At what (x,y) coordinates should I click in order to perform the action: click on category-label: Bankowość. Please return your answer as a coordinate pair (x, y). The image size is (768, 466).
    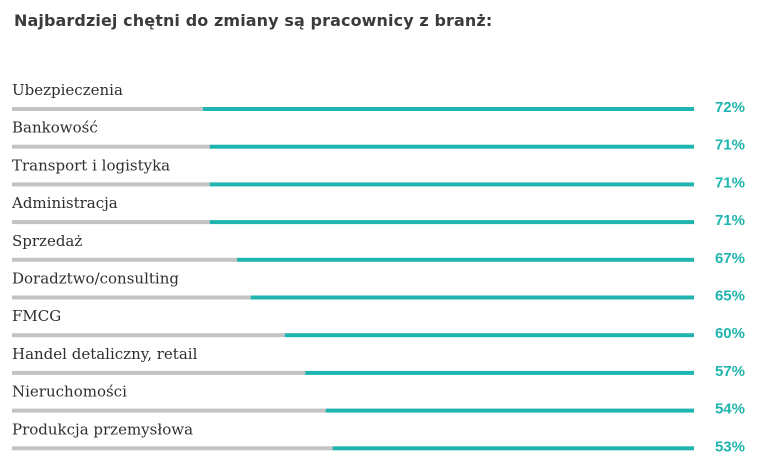
    Looking at the image, I should click on (55, 128).